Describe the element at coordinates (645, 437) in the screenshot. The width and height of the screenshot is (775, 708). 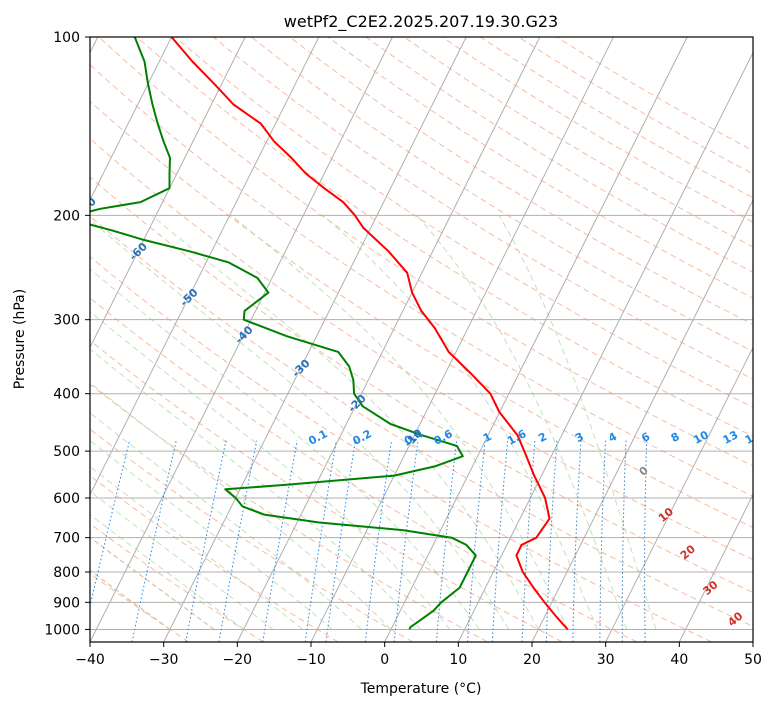
I see `mixing-ratio-label: 6` at that location.